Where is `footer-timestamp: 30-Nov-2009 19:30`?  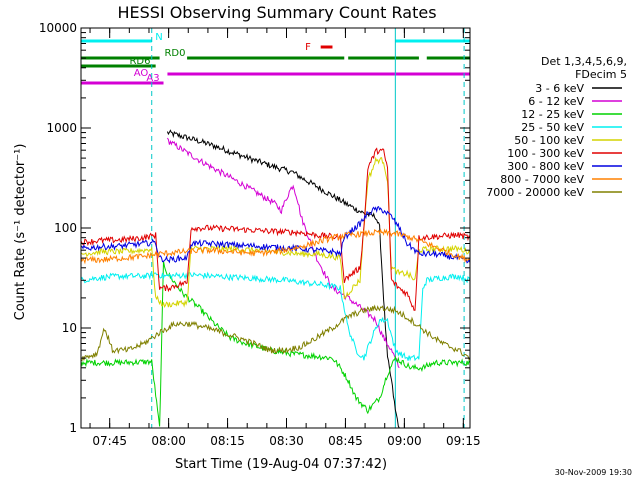 footer-timestamp: 30-Nov-2009 19:30 is located at coordinates (593, 472).